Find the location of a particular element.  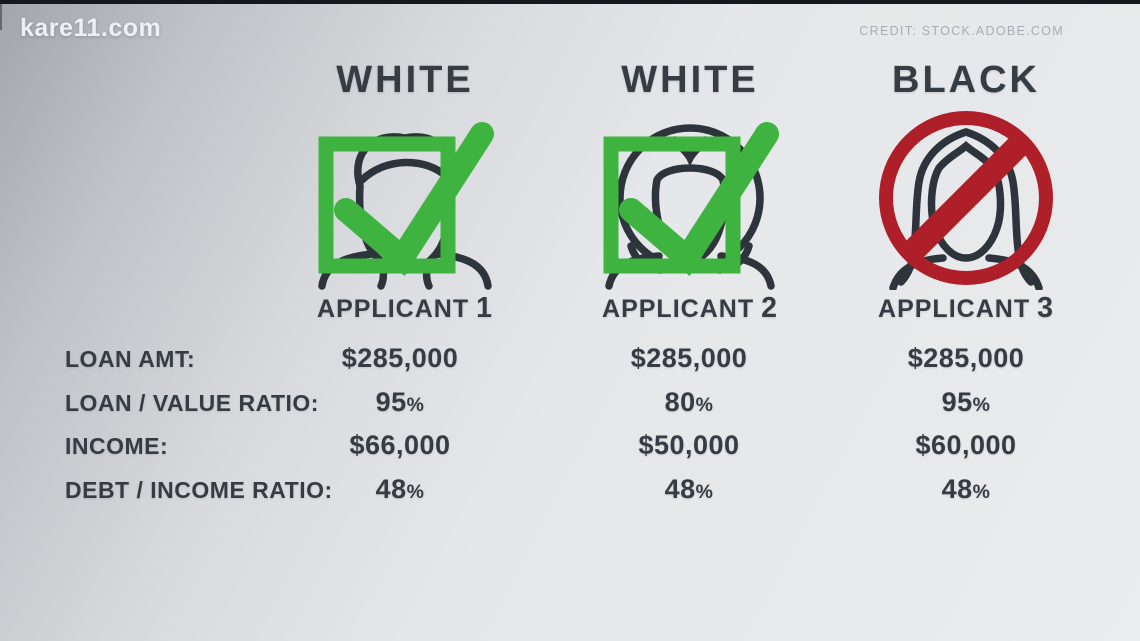

applicant-column-1: WHITE APPLICANT 1 is located at coordinates (405, 192).